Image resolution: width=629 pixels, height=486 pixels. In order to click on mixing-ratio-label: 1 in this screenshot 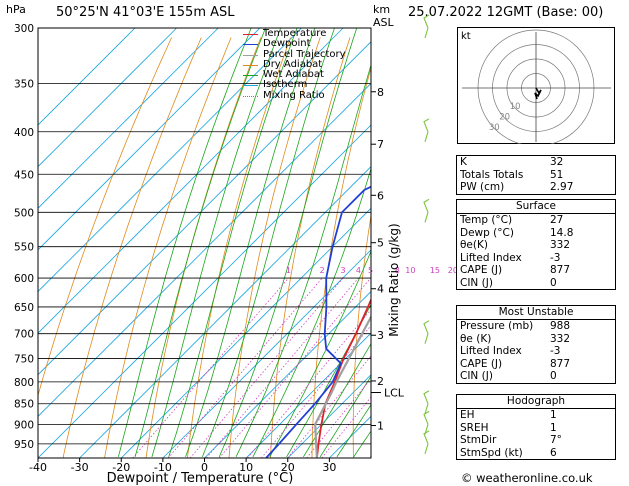, I will do `click(288, 270)`.